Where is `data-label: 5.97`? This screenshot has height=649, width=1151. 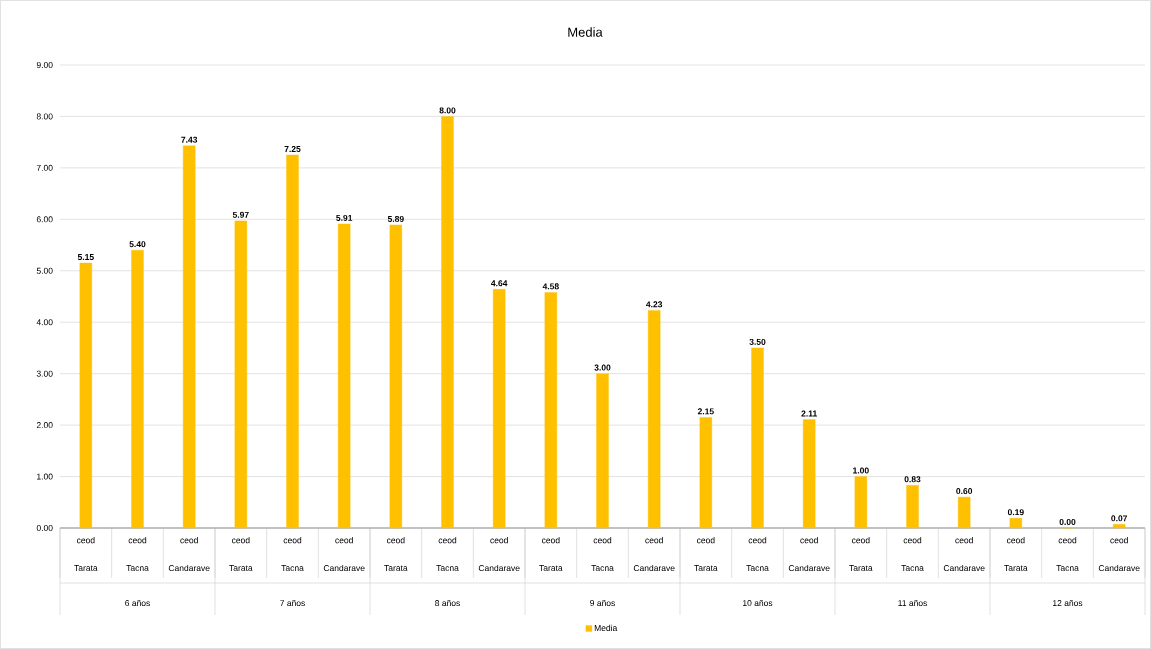 data-label: 5.97 is located at coordinates (240, 214).